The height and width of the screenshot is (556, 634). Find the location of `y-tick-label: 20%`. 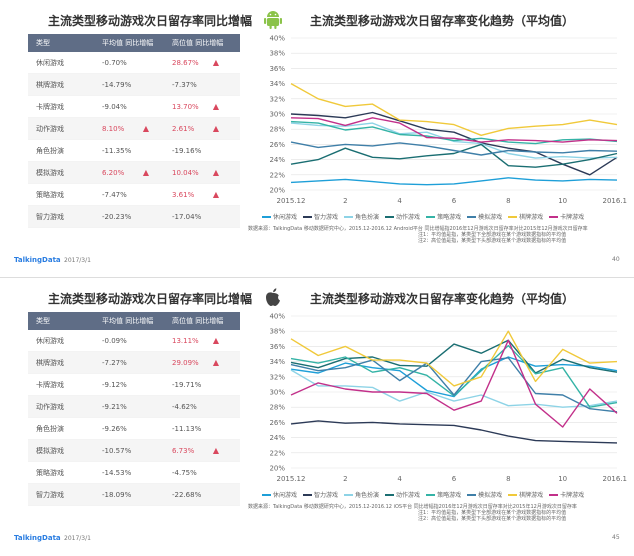

y-tick-label: 20% is located at coordinates (277, 469).